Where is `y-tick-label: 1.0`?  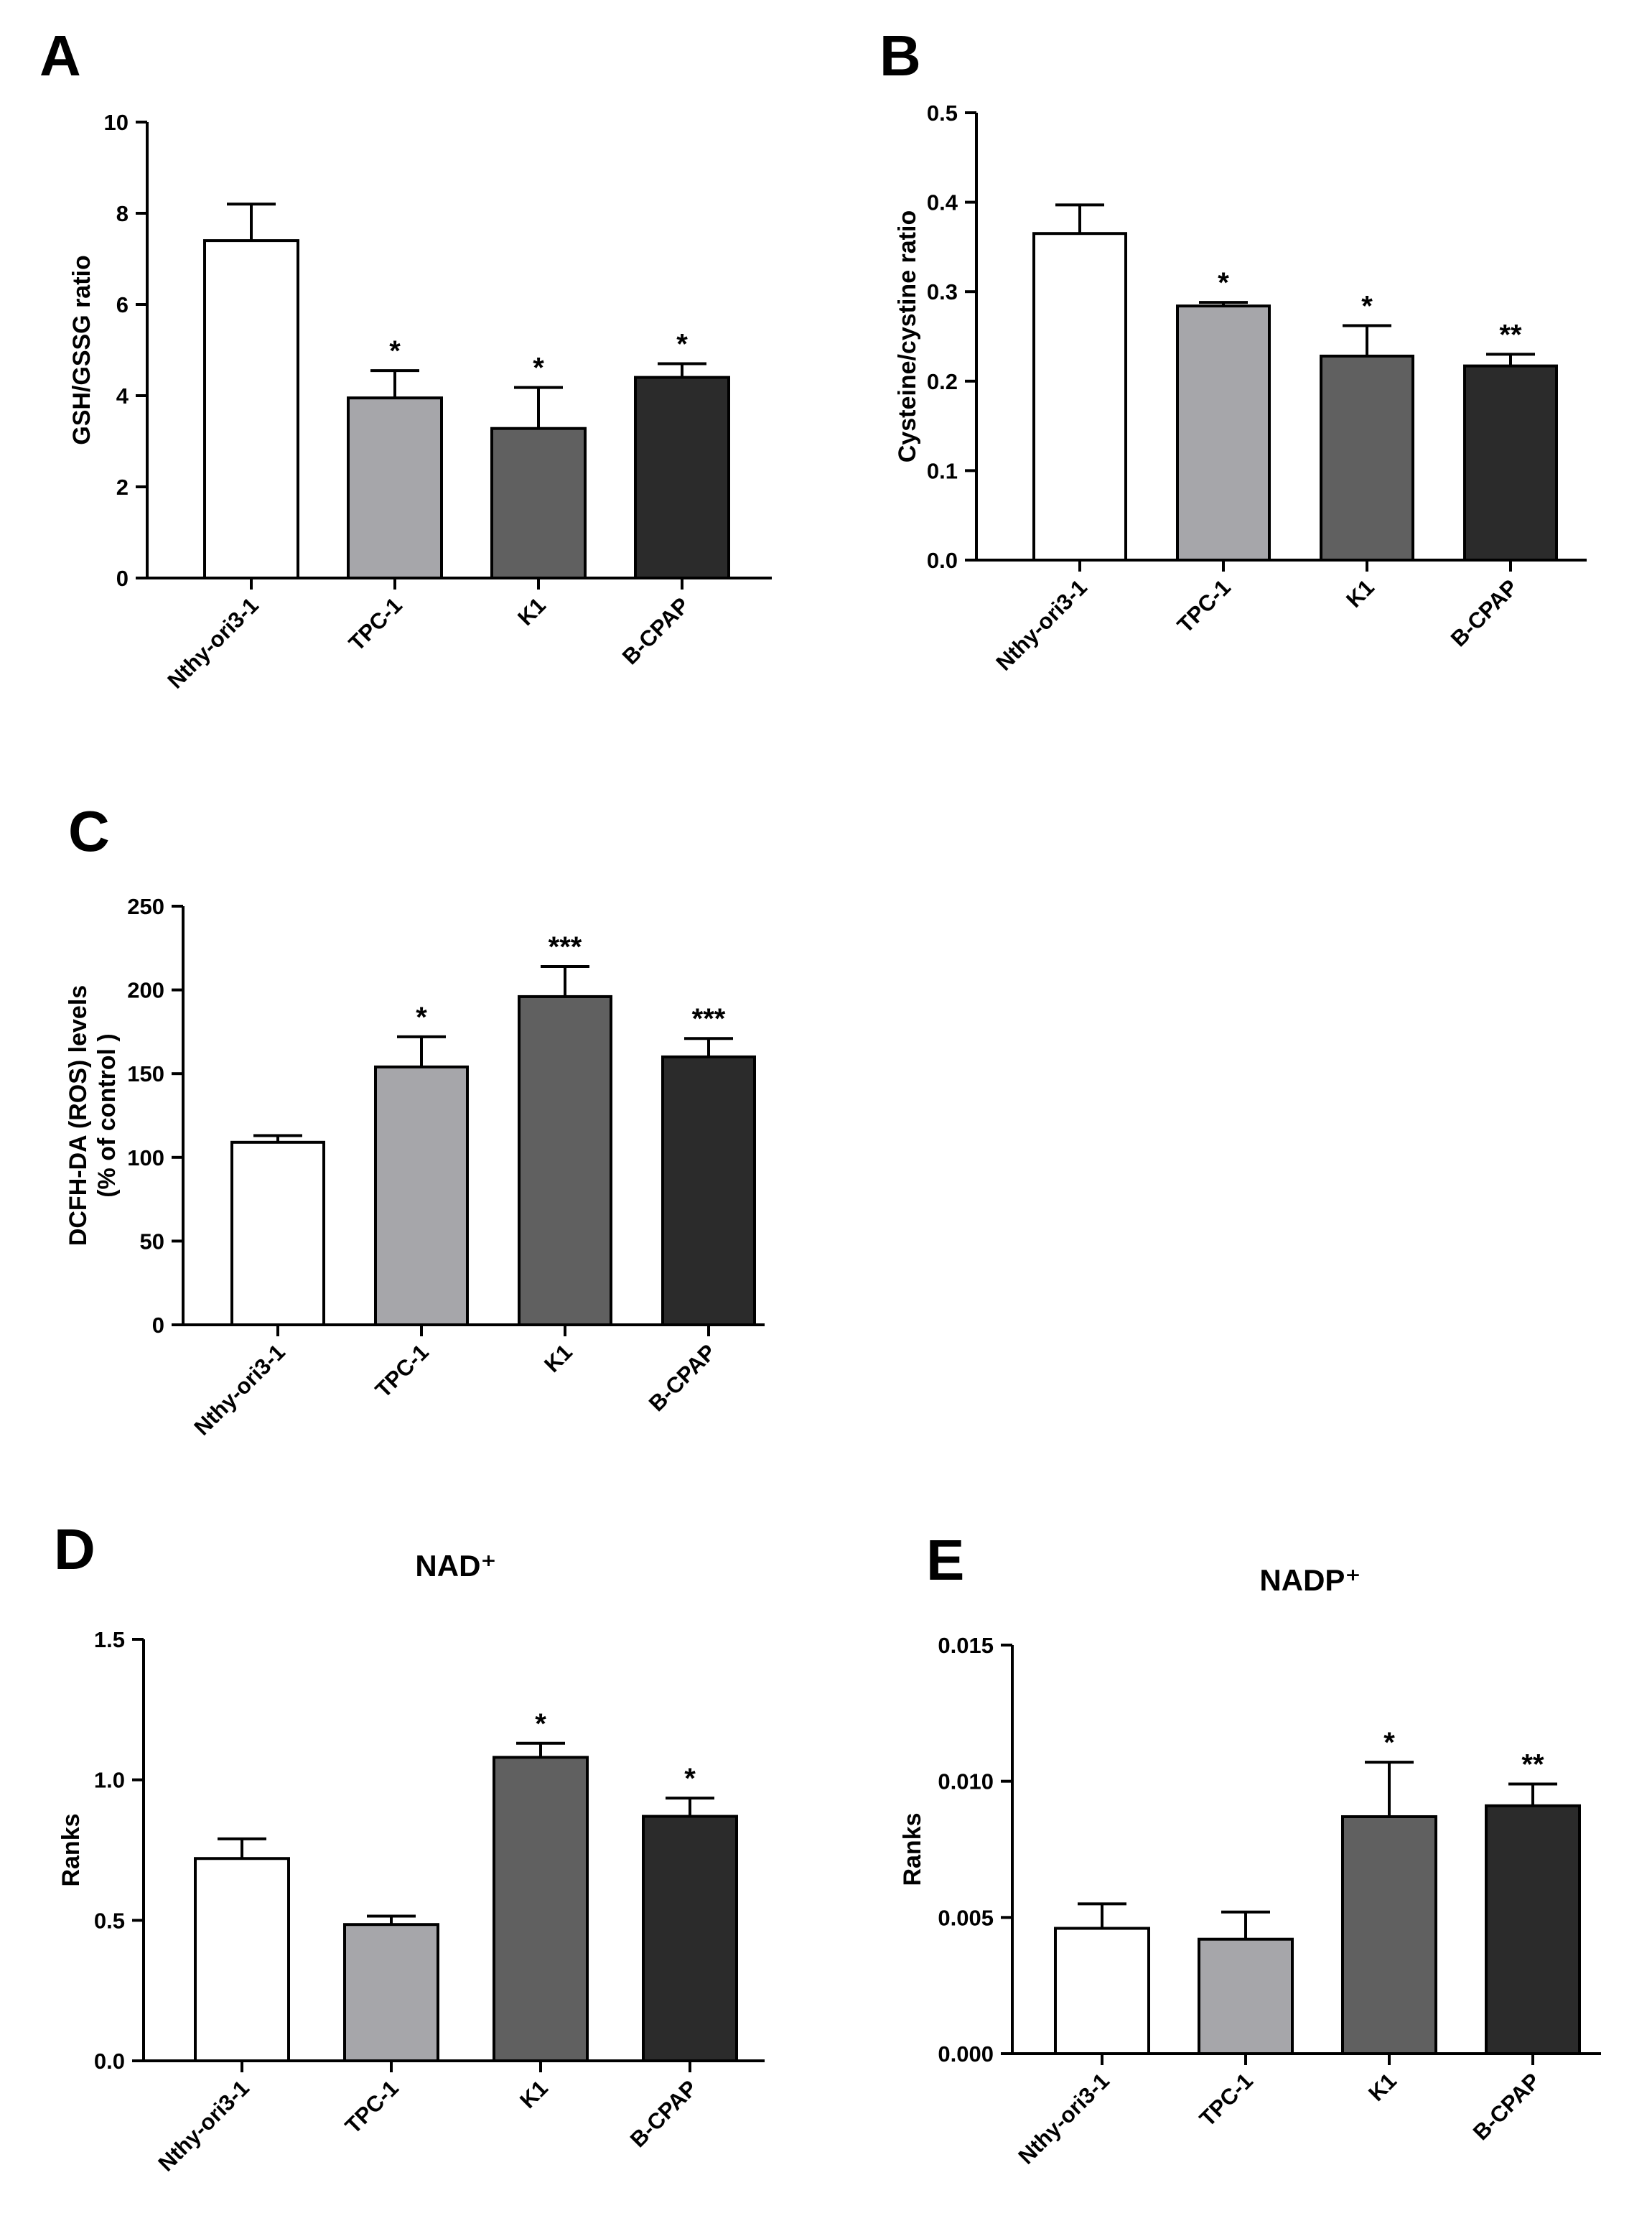 y-tick-label: 1.0 is located at coordinates (109, 1780).